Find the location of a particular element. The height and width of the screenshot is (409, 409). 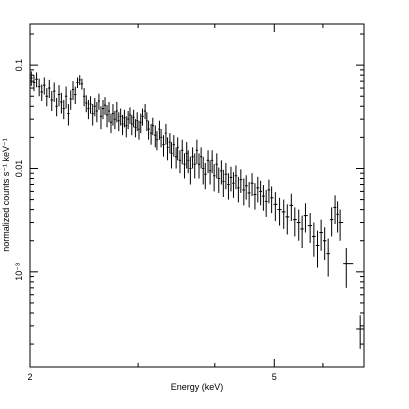

x-tick-label: 2 is located at coordinates (29, 377).